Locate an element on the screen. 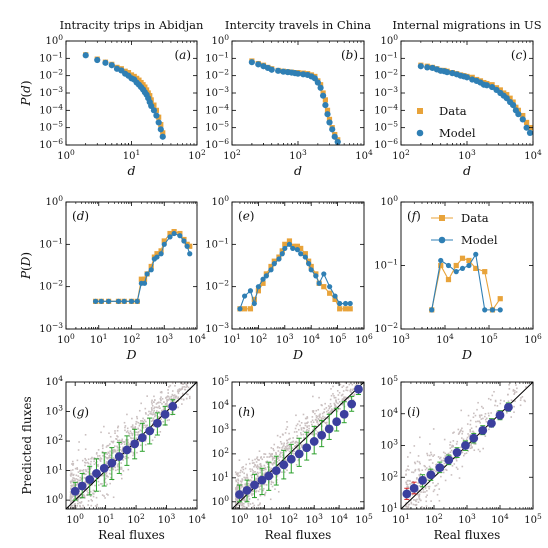 This screenshot has height=548, width=548. x-tick-label: 102 is located at coordinates (401, 155).